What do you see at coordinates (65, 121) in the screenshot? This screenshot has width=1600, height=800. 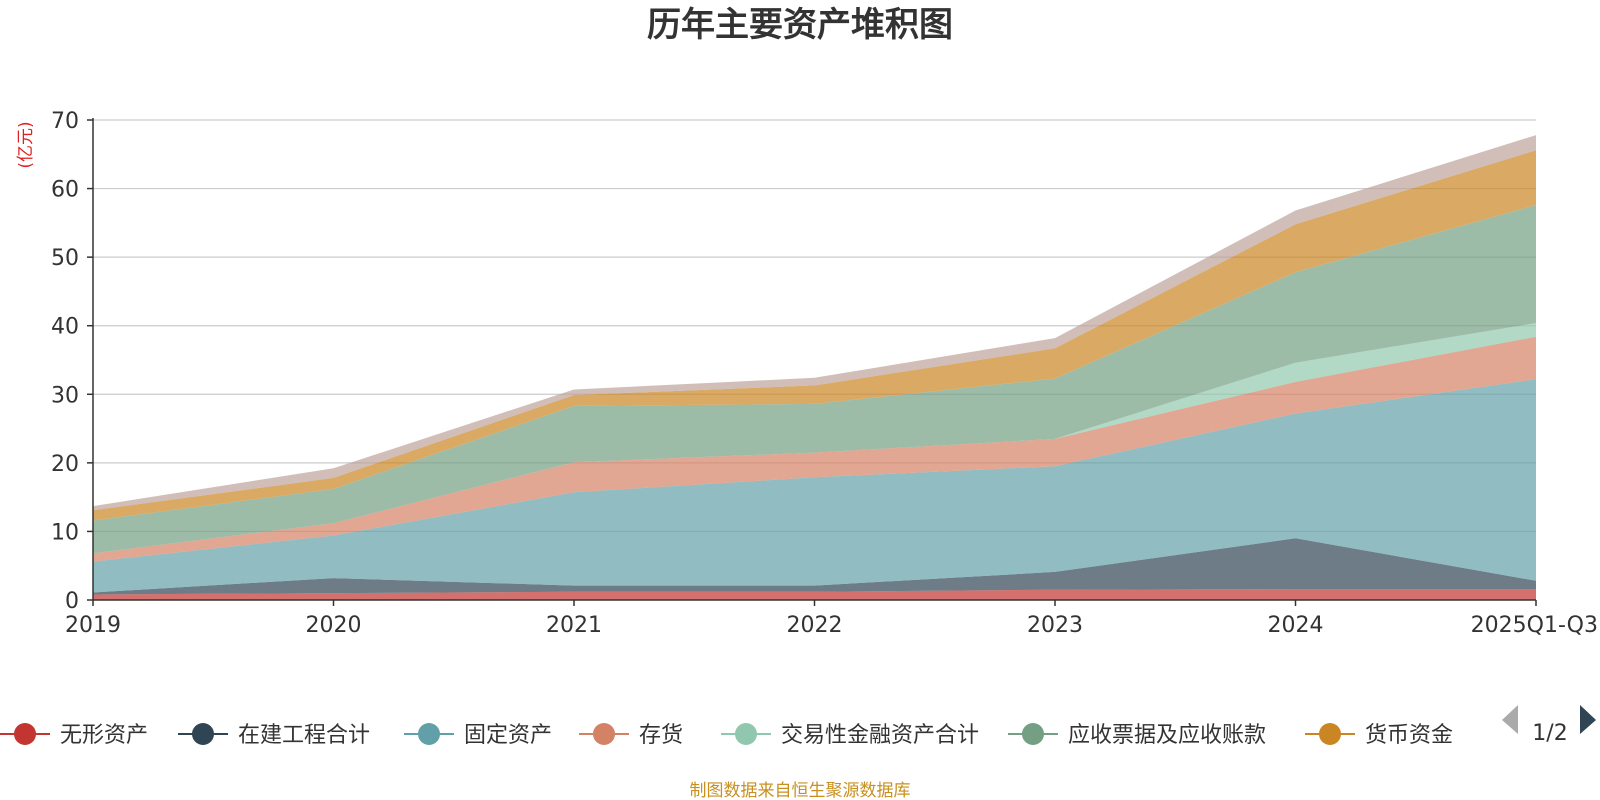 I see `y-tick-label: 70` at bounding box center [65, 121].